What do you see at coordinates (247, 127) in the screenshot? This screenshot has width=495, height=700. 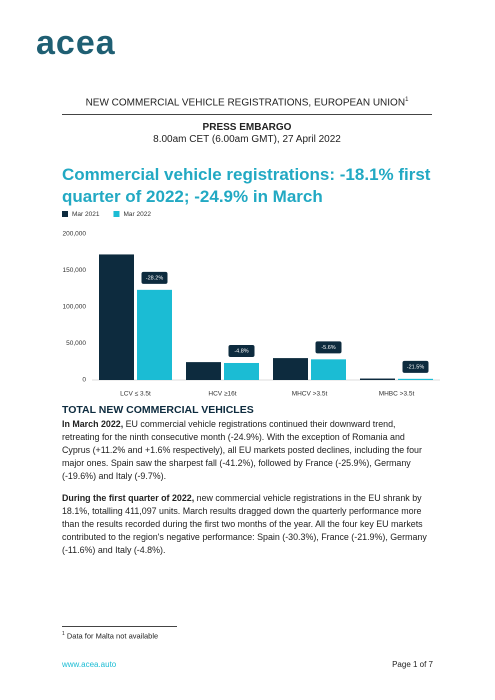 I see `embargo-label: PRESS EMBARGO` at bounding box center [247, 127].